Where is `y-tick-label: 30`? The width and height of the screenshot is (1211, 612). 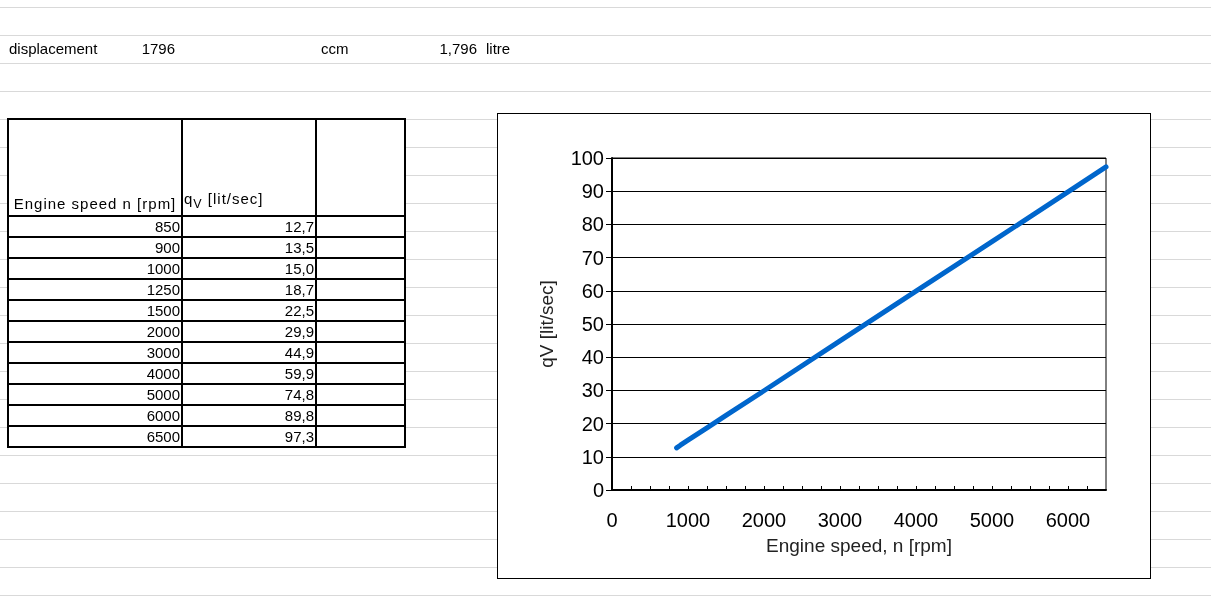 y-tick-label: 30 is located at coordinates (592, 390).